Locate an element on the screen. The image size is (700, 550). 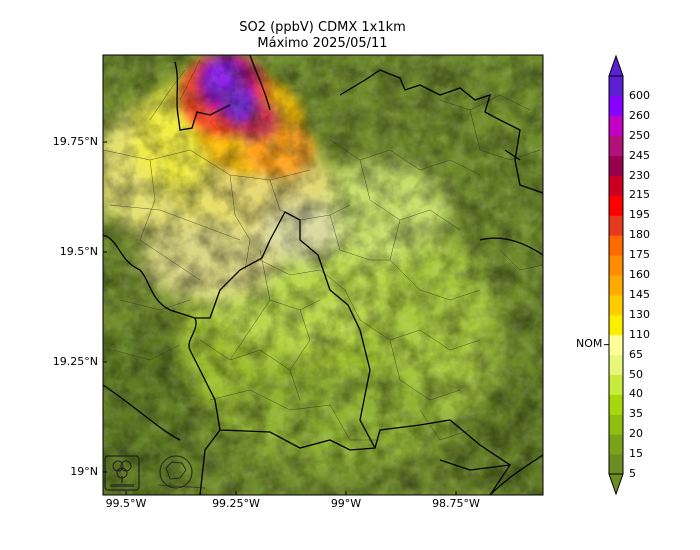
colorbar-level-label: 20 is located at coordinates (636, 434).